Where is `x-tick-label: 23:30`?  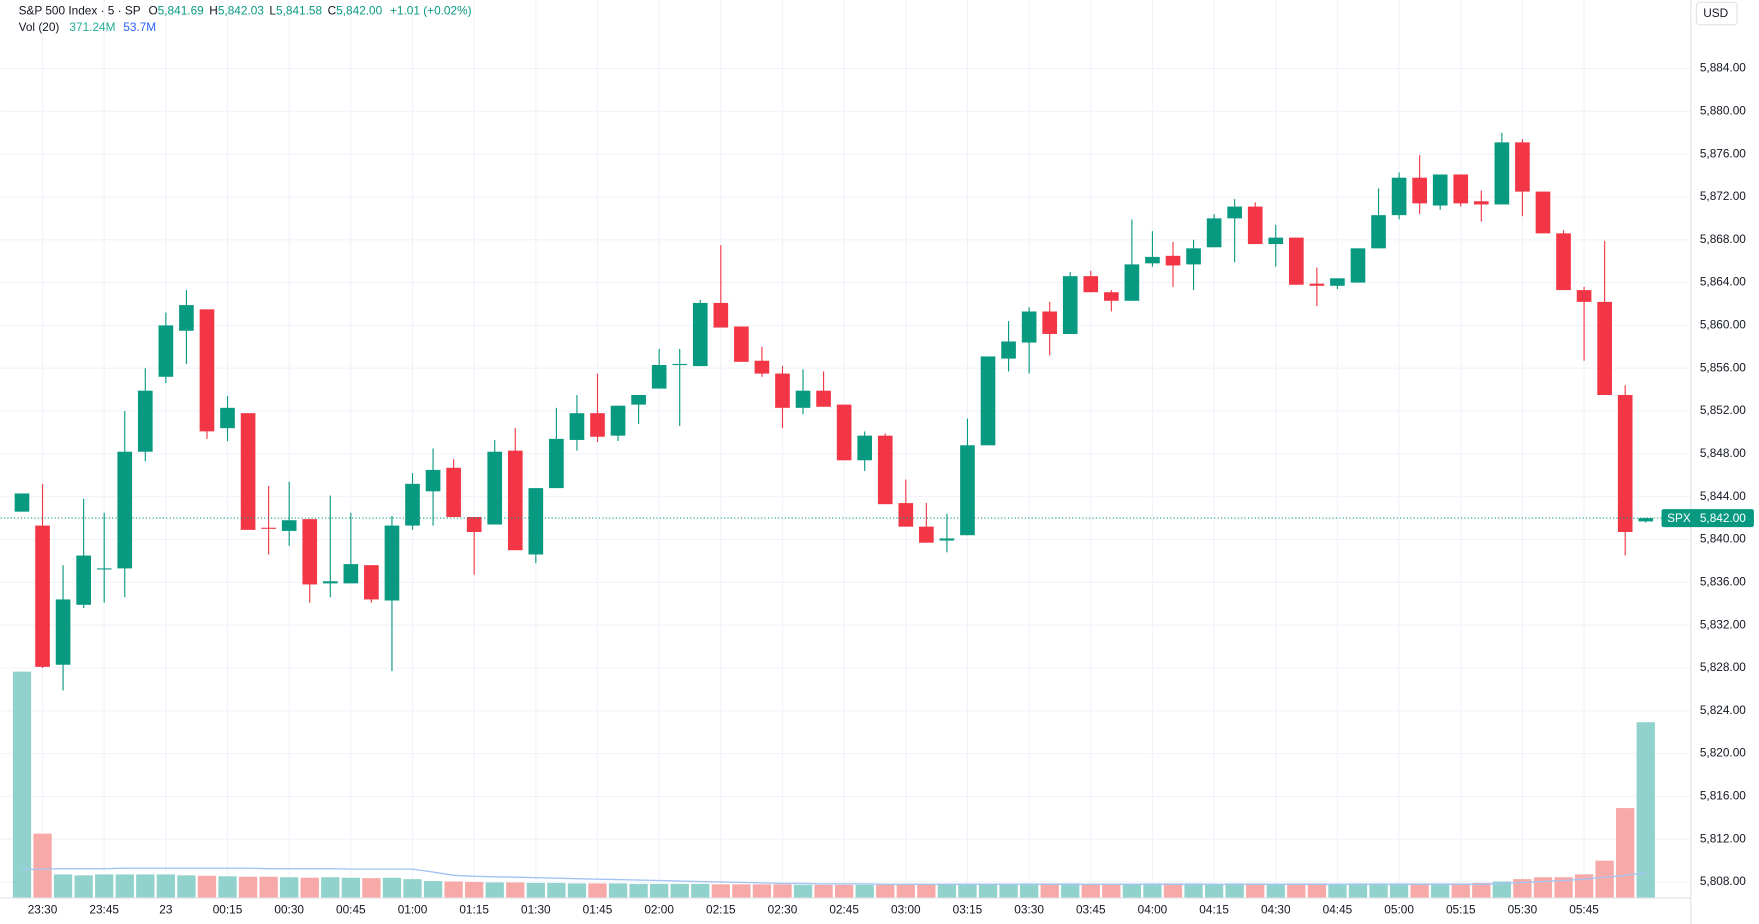
x-tick-label: 23:30 is located at coordinates (43, 910).